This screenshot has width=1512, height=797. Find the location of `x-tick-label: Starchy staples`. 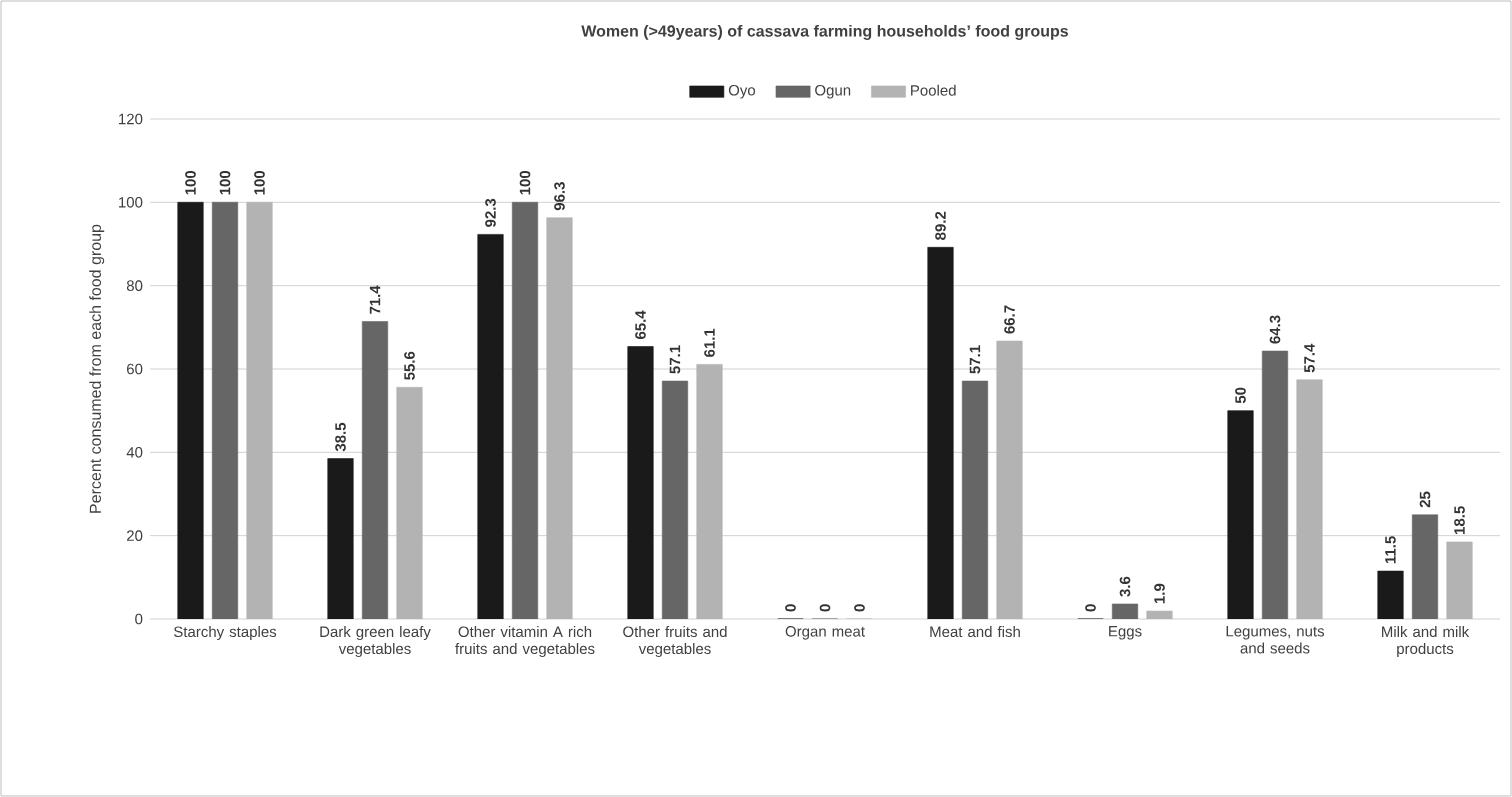

x-tick-label: Starchy staples is located at coordinates (225, 633).